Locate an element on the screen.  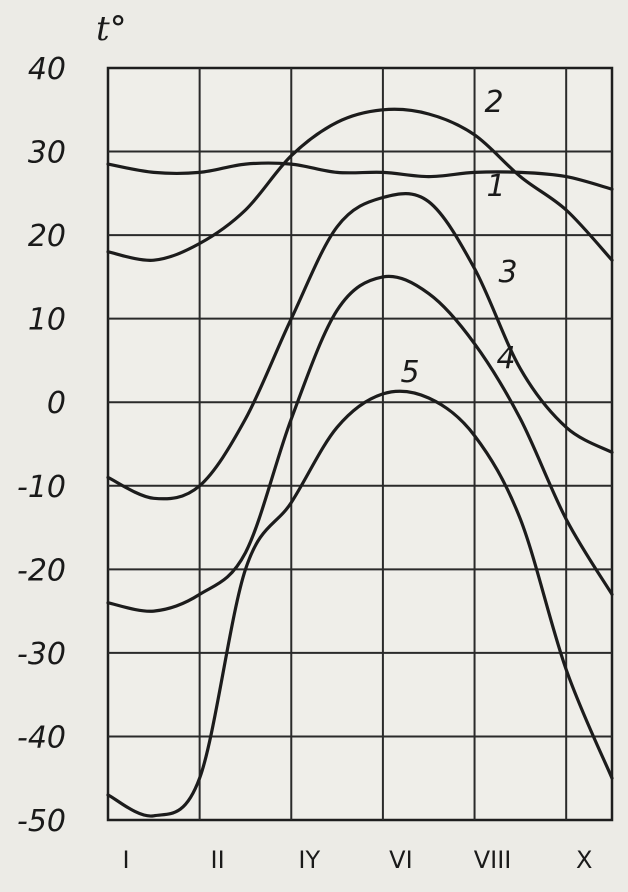
series-label-3: 3 is located at coordinates (507, 272).